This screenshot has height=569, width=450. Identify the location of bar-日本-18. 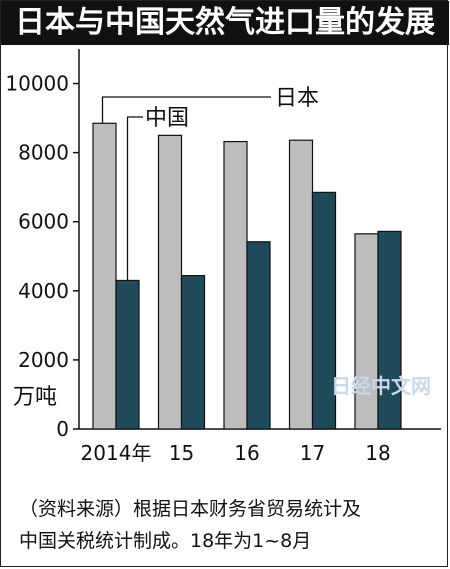
(366, 331).